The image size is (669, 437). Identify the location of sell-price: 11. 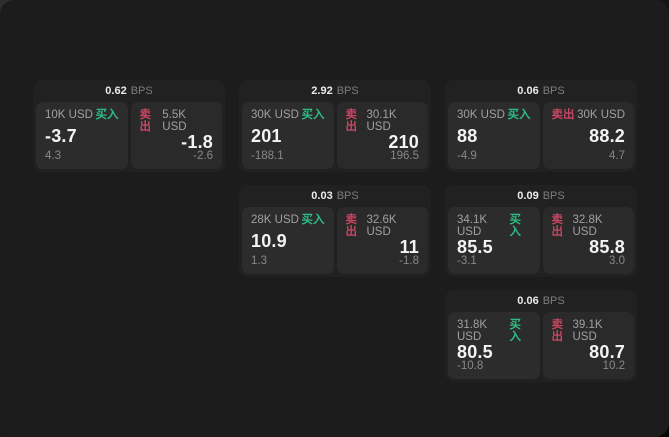
(409, 247).